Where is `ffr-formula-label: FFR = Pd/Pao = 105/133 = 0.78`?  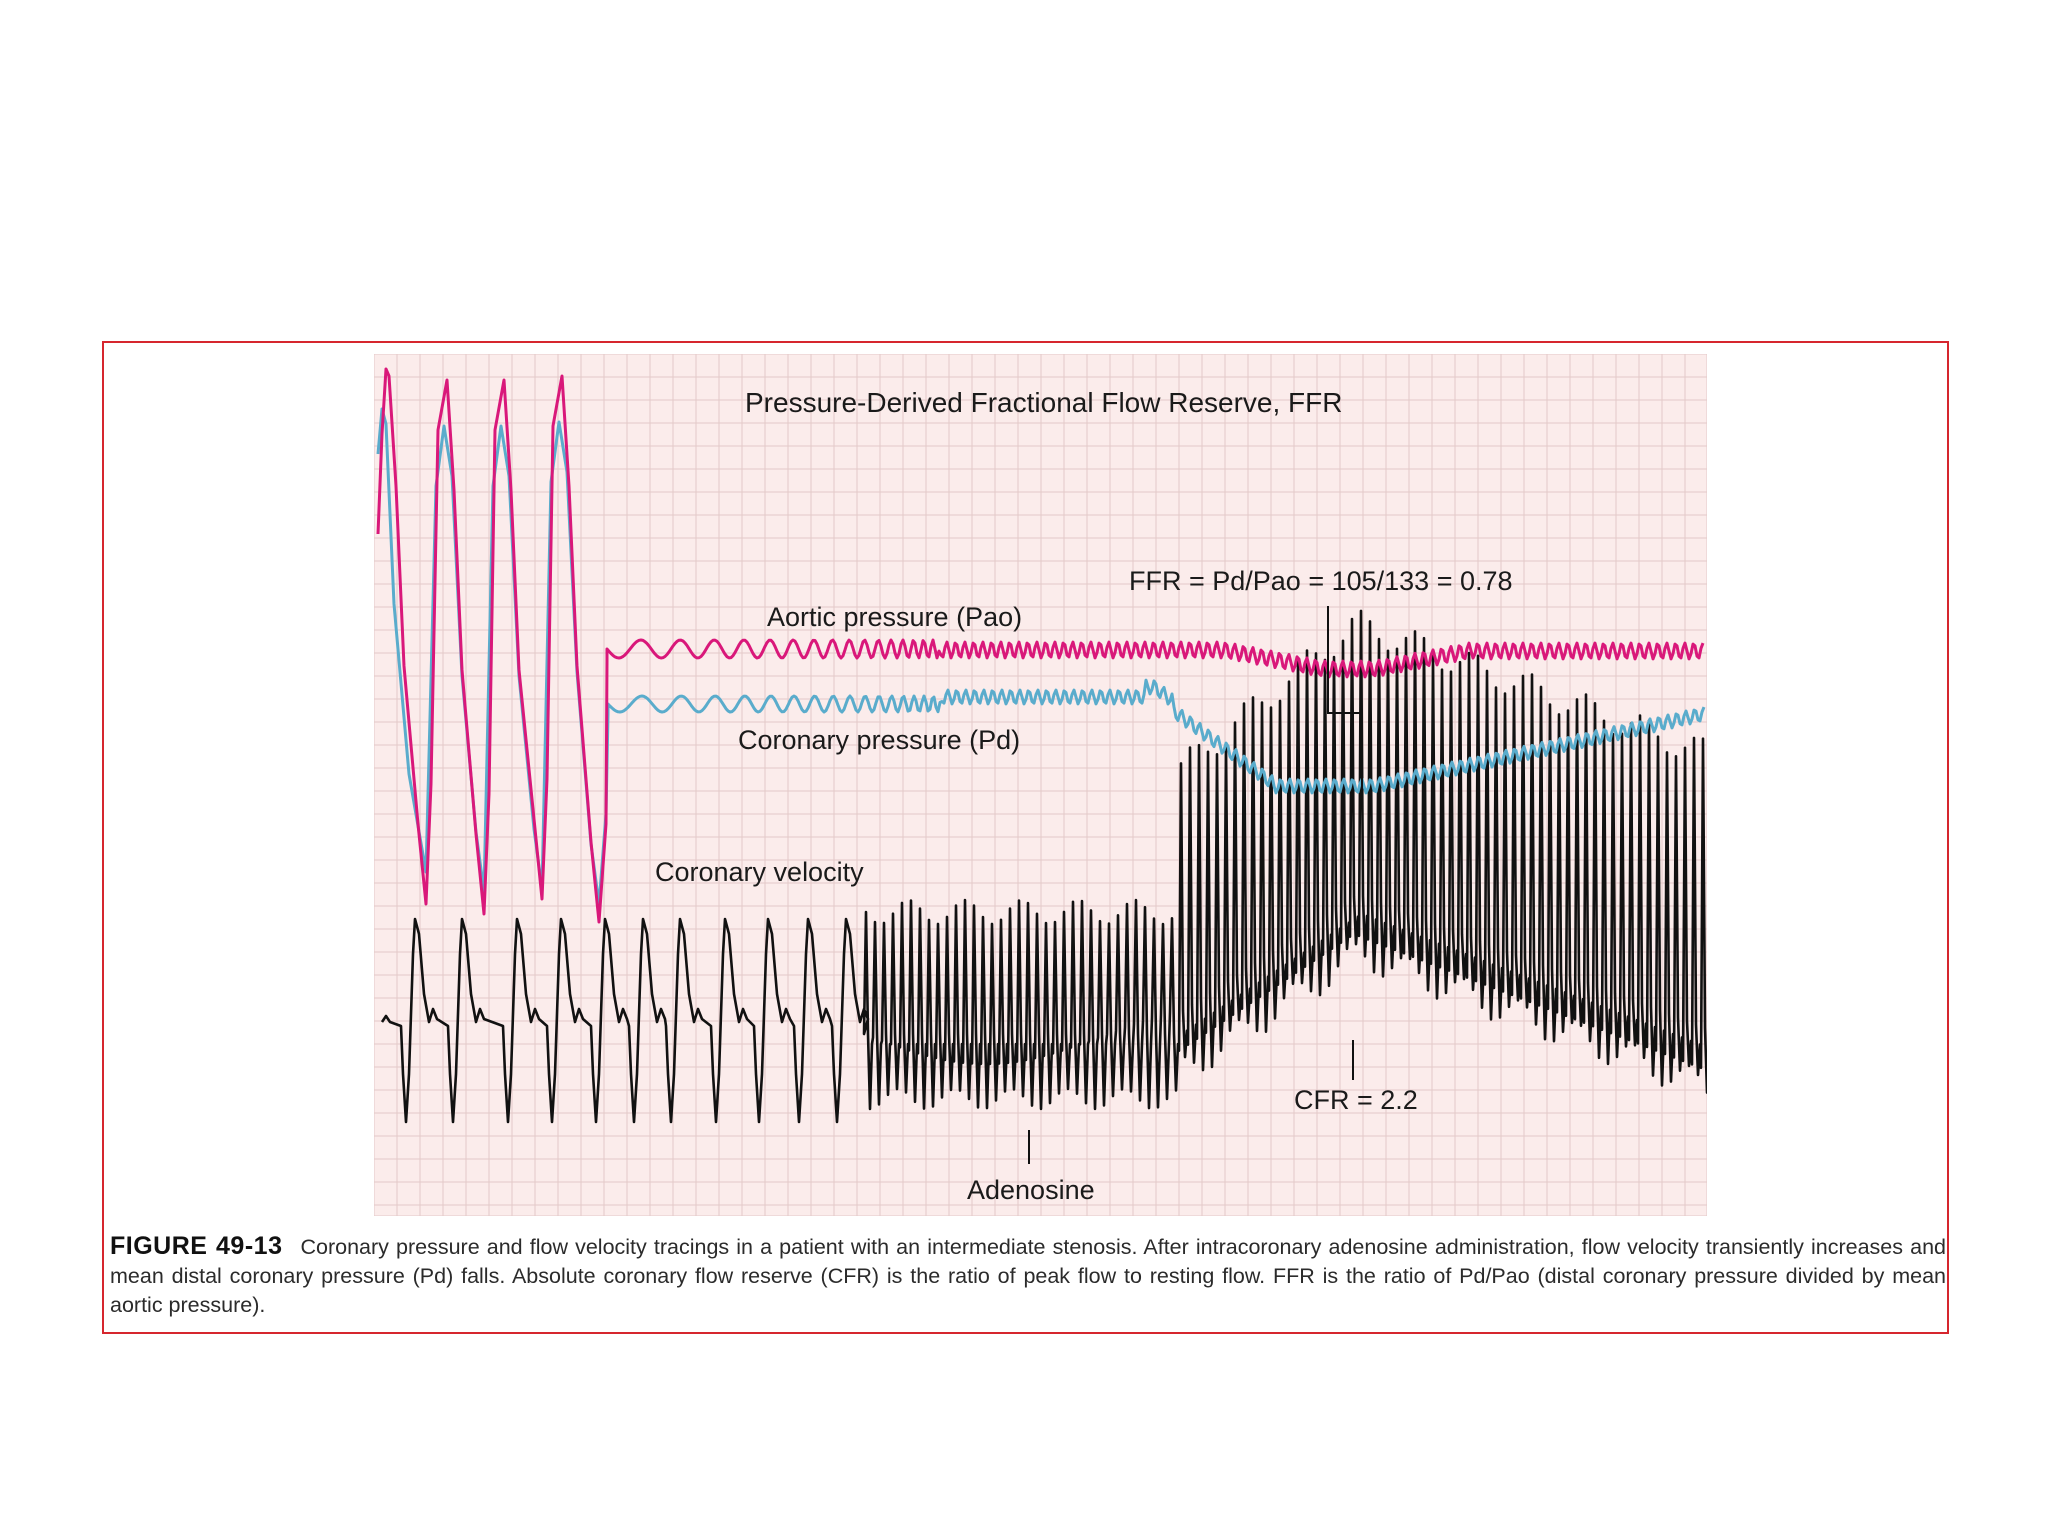 ffr-formula-label: FFR = Pd/Pao = 105/133 = 0.78 is located at coordinates (1321, 581).